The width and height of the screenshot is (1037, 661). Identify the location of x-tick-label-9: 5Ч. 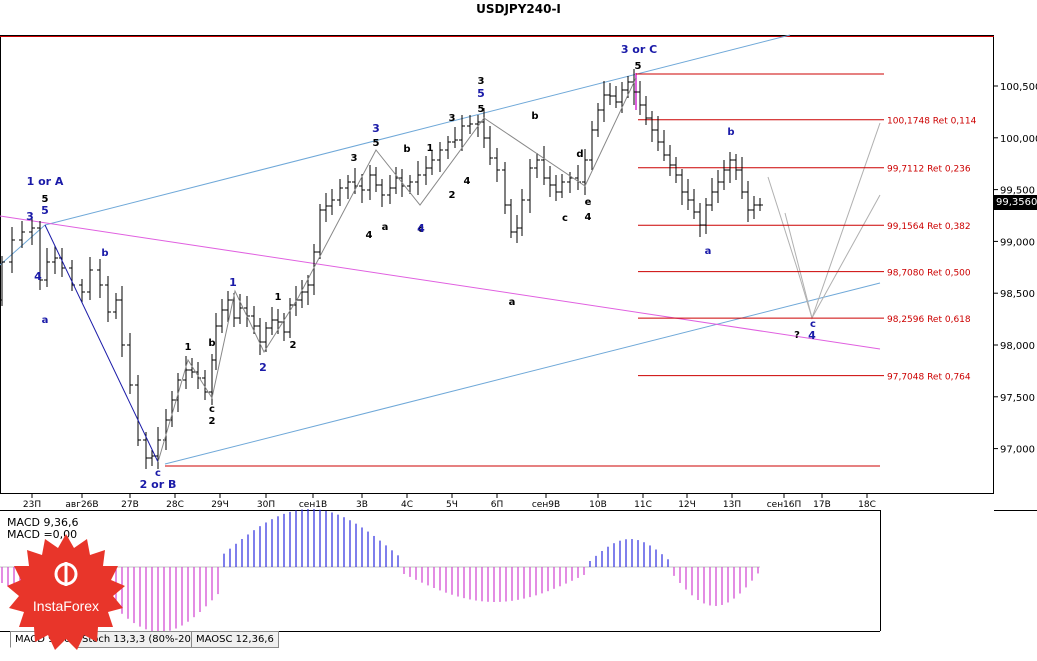
(452, 505).